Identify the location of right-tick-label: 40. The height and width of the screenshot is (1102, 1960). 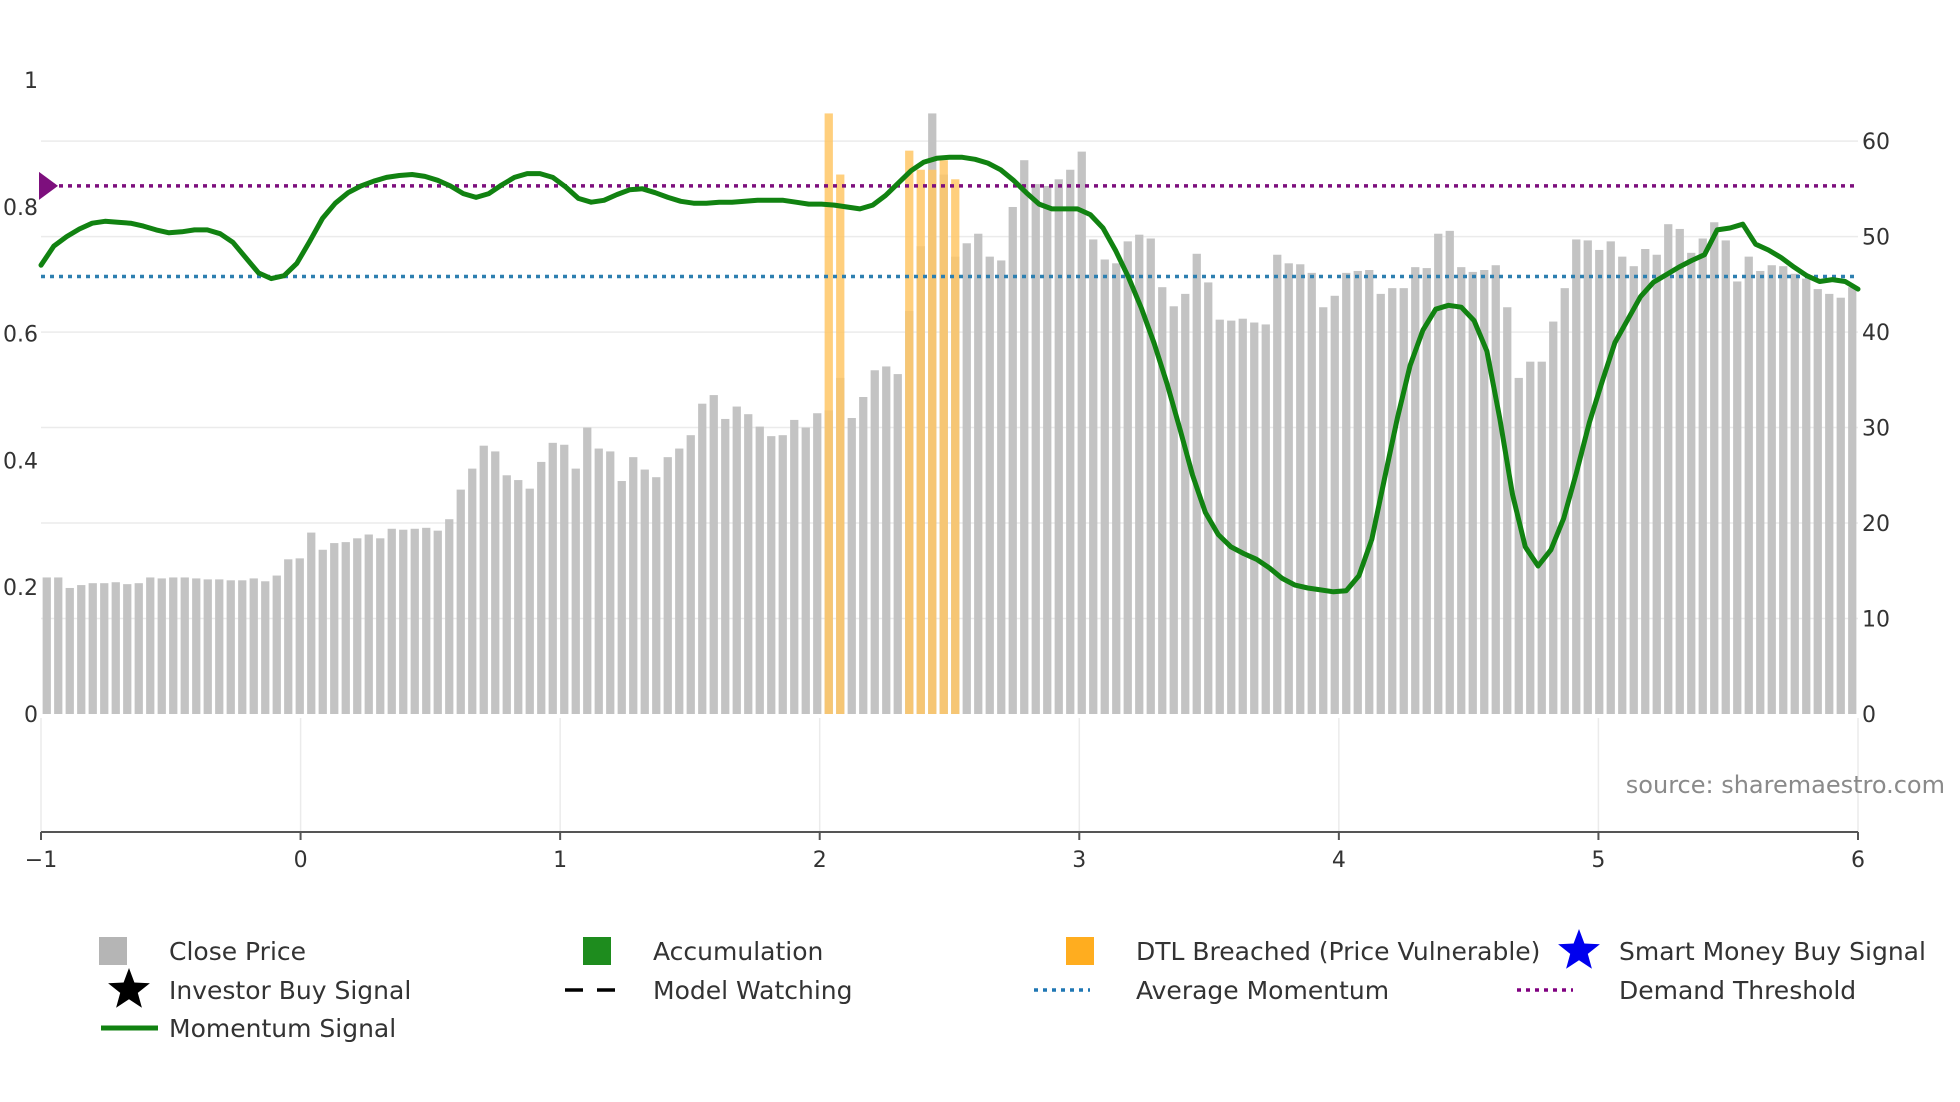
(1876, 333).